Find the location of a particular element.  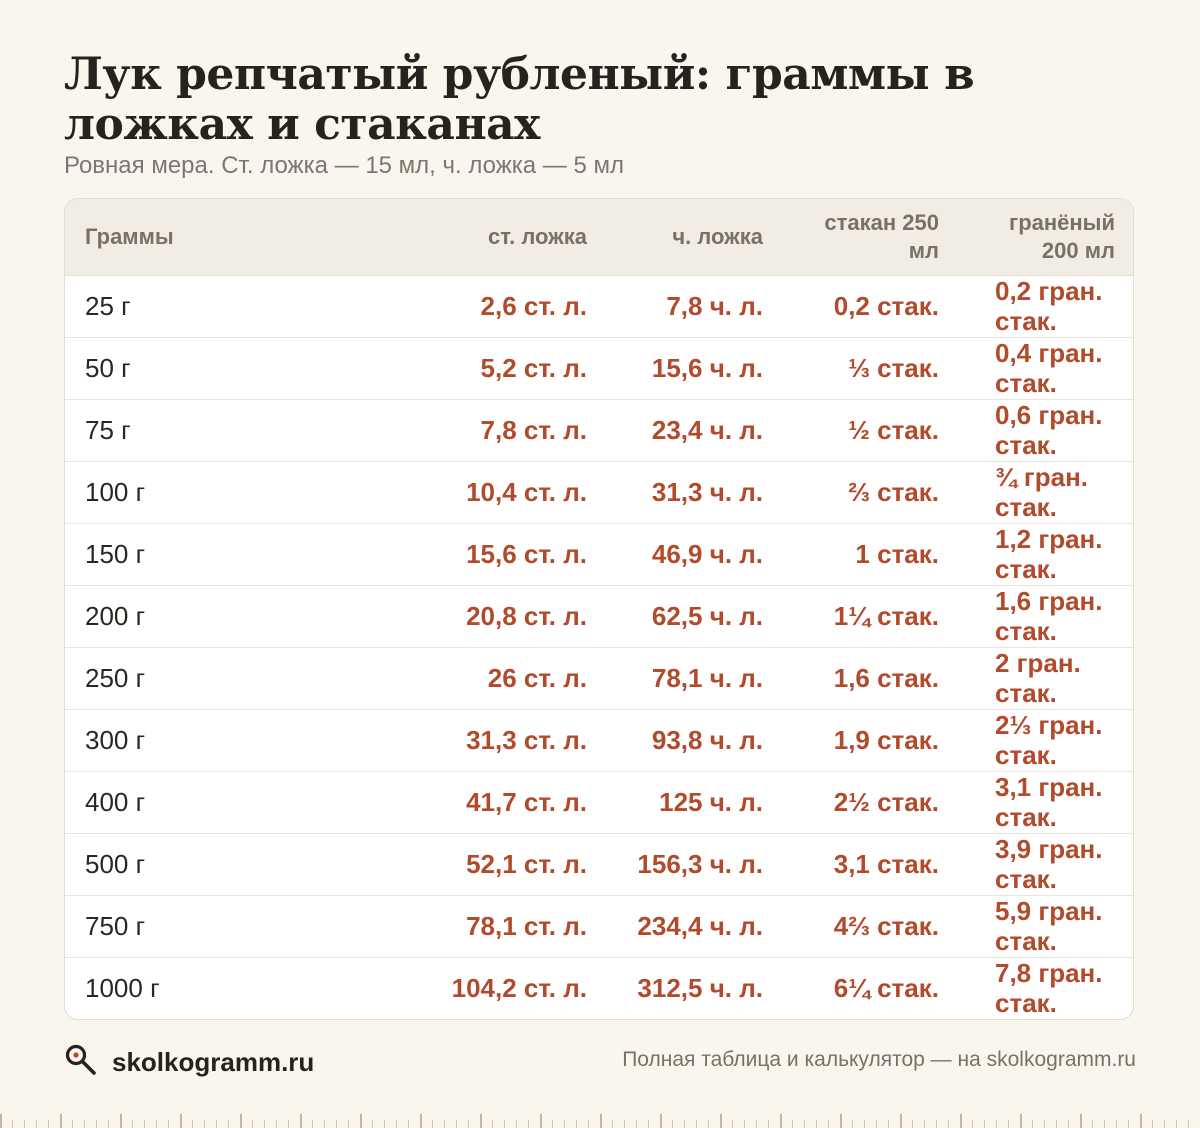

column-header-cup-250: стакан 250 мл is located at coordinates (881, 236).